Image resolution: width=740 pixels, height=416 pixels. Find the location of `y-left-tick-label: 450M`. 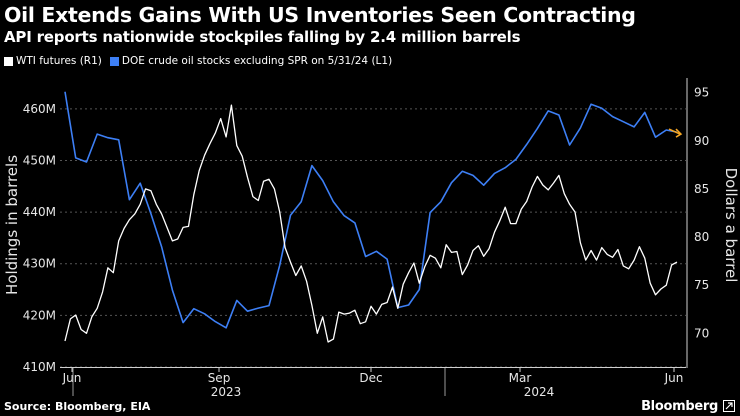

y-left-tick-label: 450M is located at coordinates (39, 160).